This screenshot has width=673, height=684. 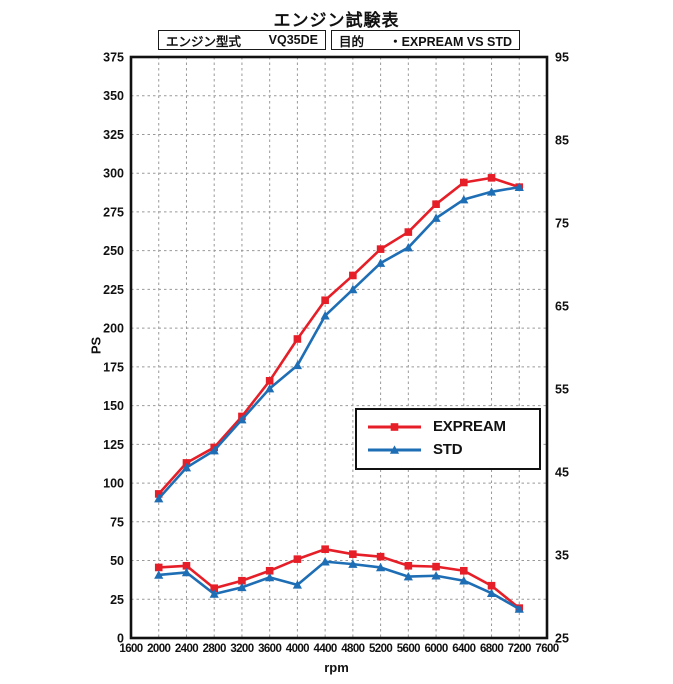 What do you see at coordinates (491, 649) in the screenshot?
I see `x-axis-tick-label: 6800` at bounding box center [491, 649].